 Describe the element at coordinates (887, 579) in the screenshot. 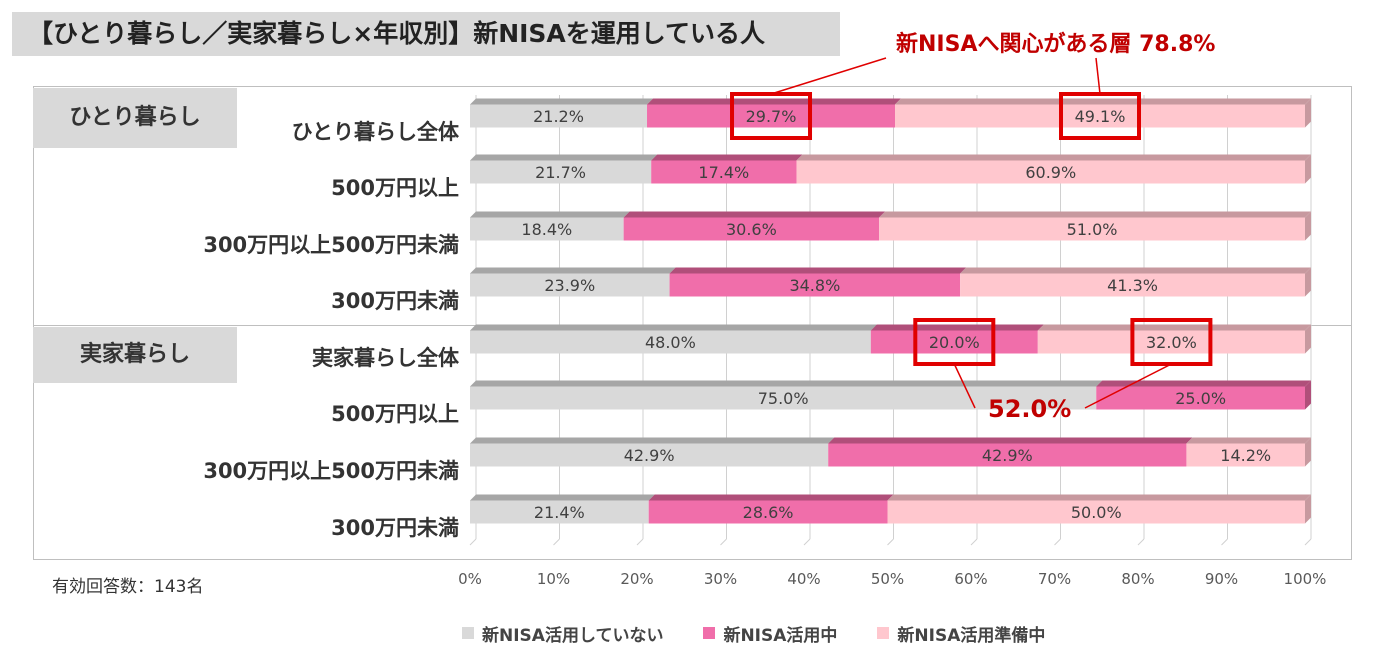

I see `x-tick-label: 50%` at that location.